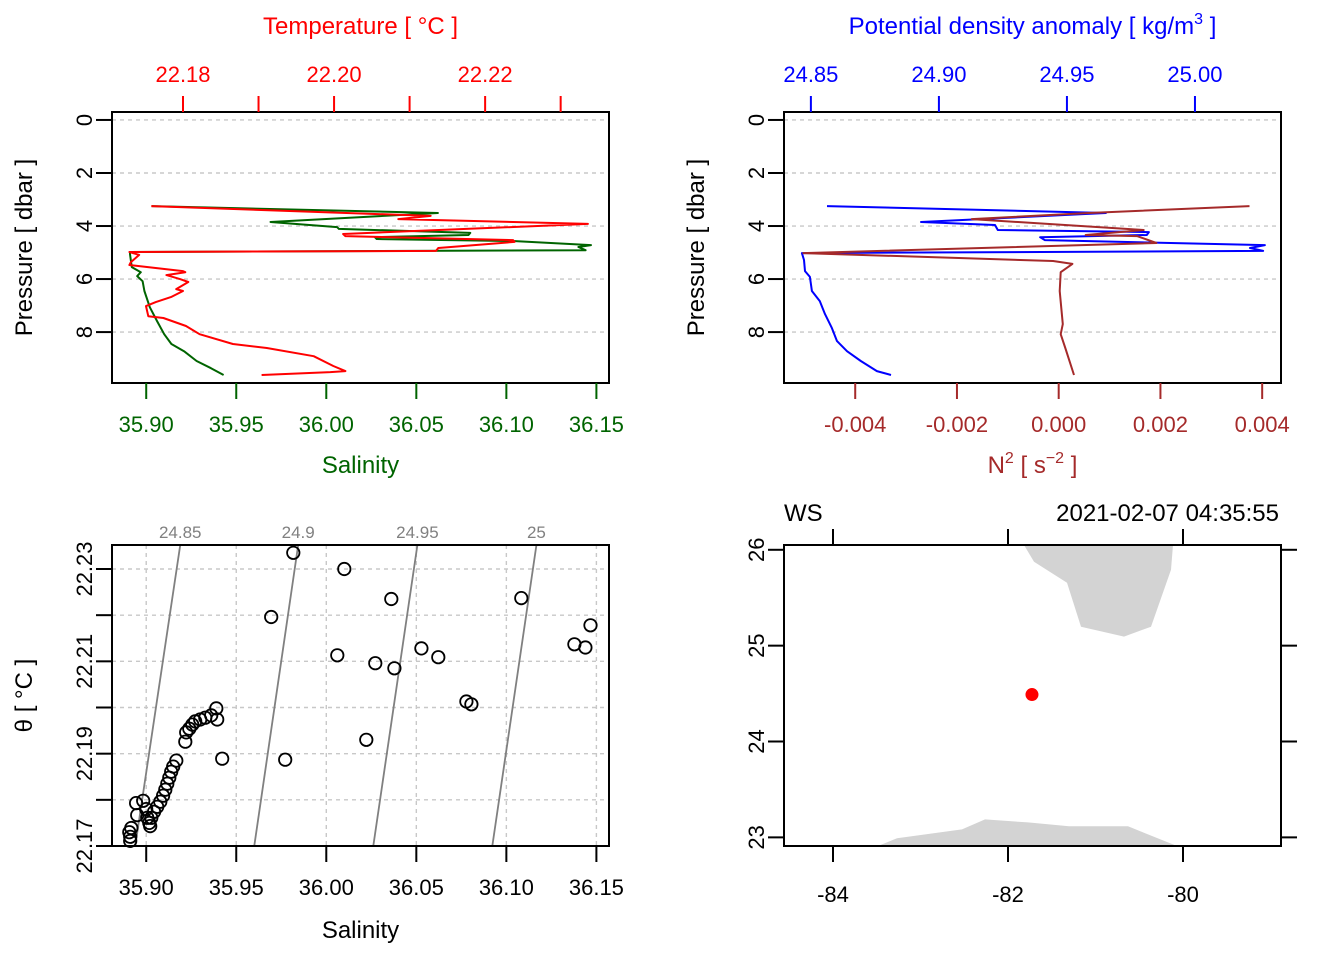  I want to click on land-polygons, so click(1027, 695).